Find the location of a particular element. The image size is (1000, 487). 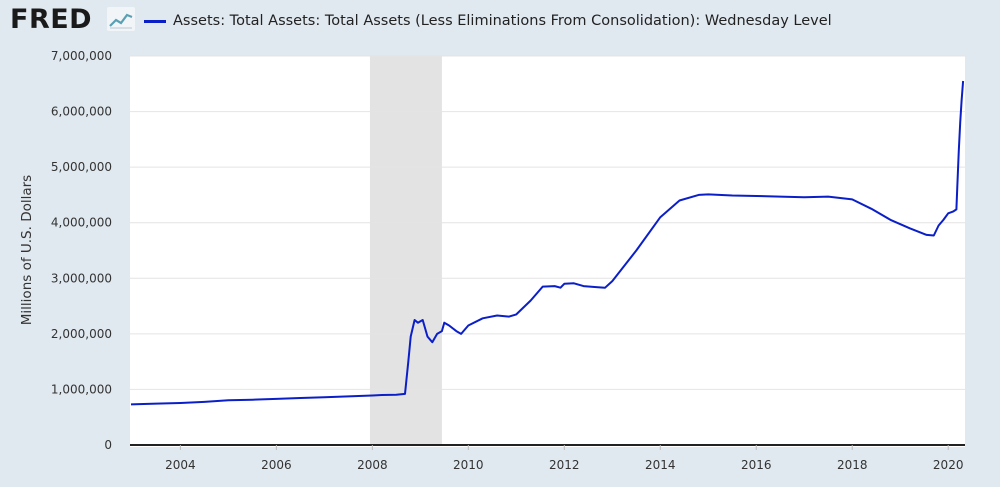

y-tick-label: 3,000,000 is located at coordinates (81, 278).